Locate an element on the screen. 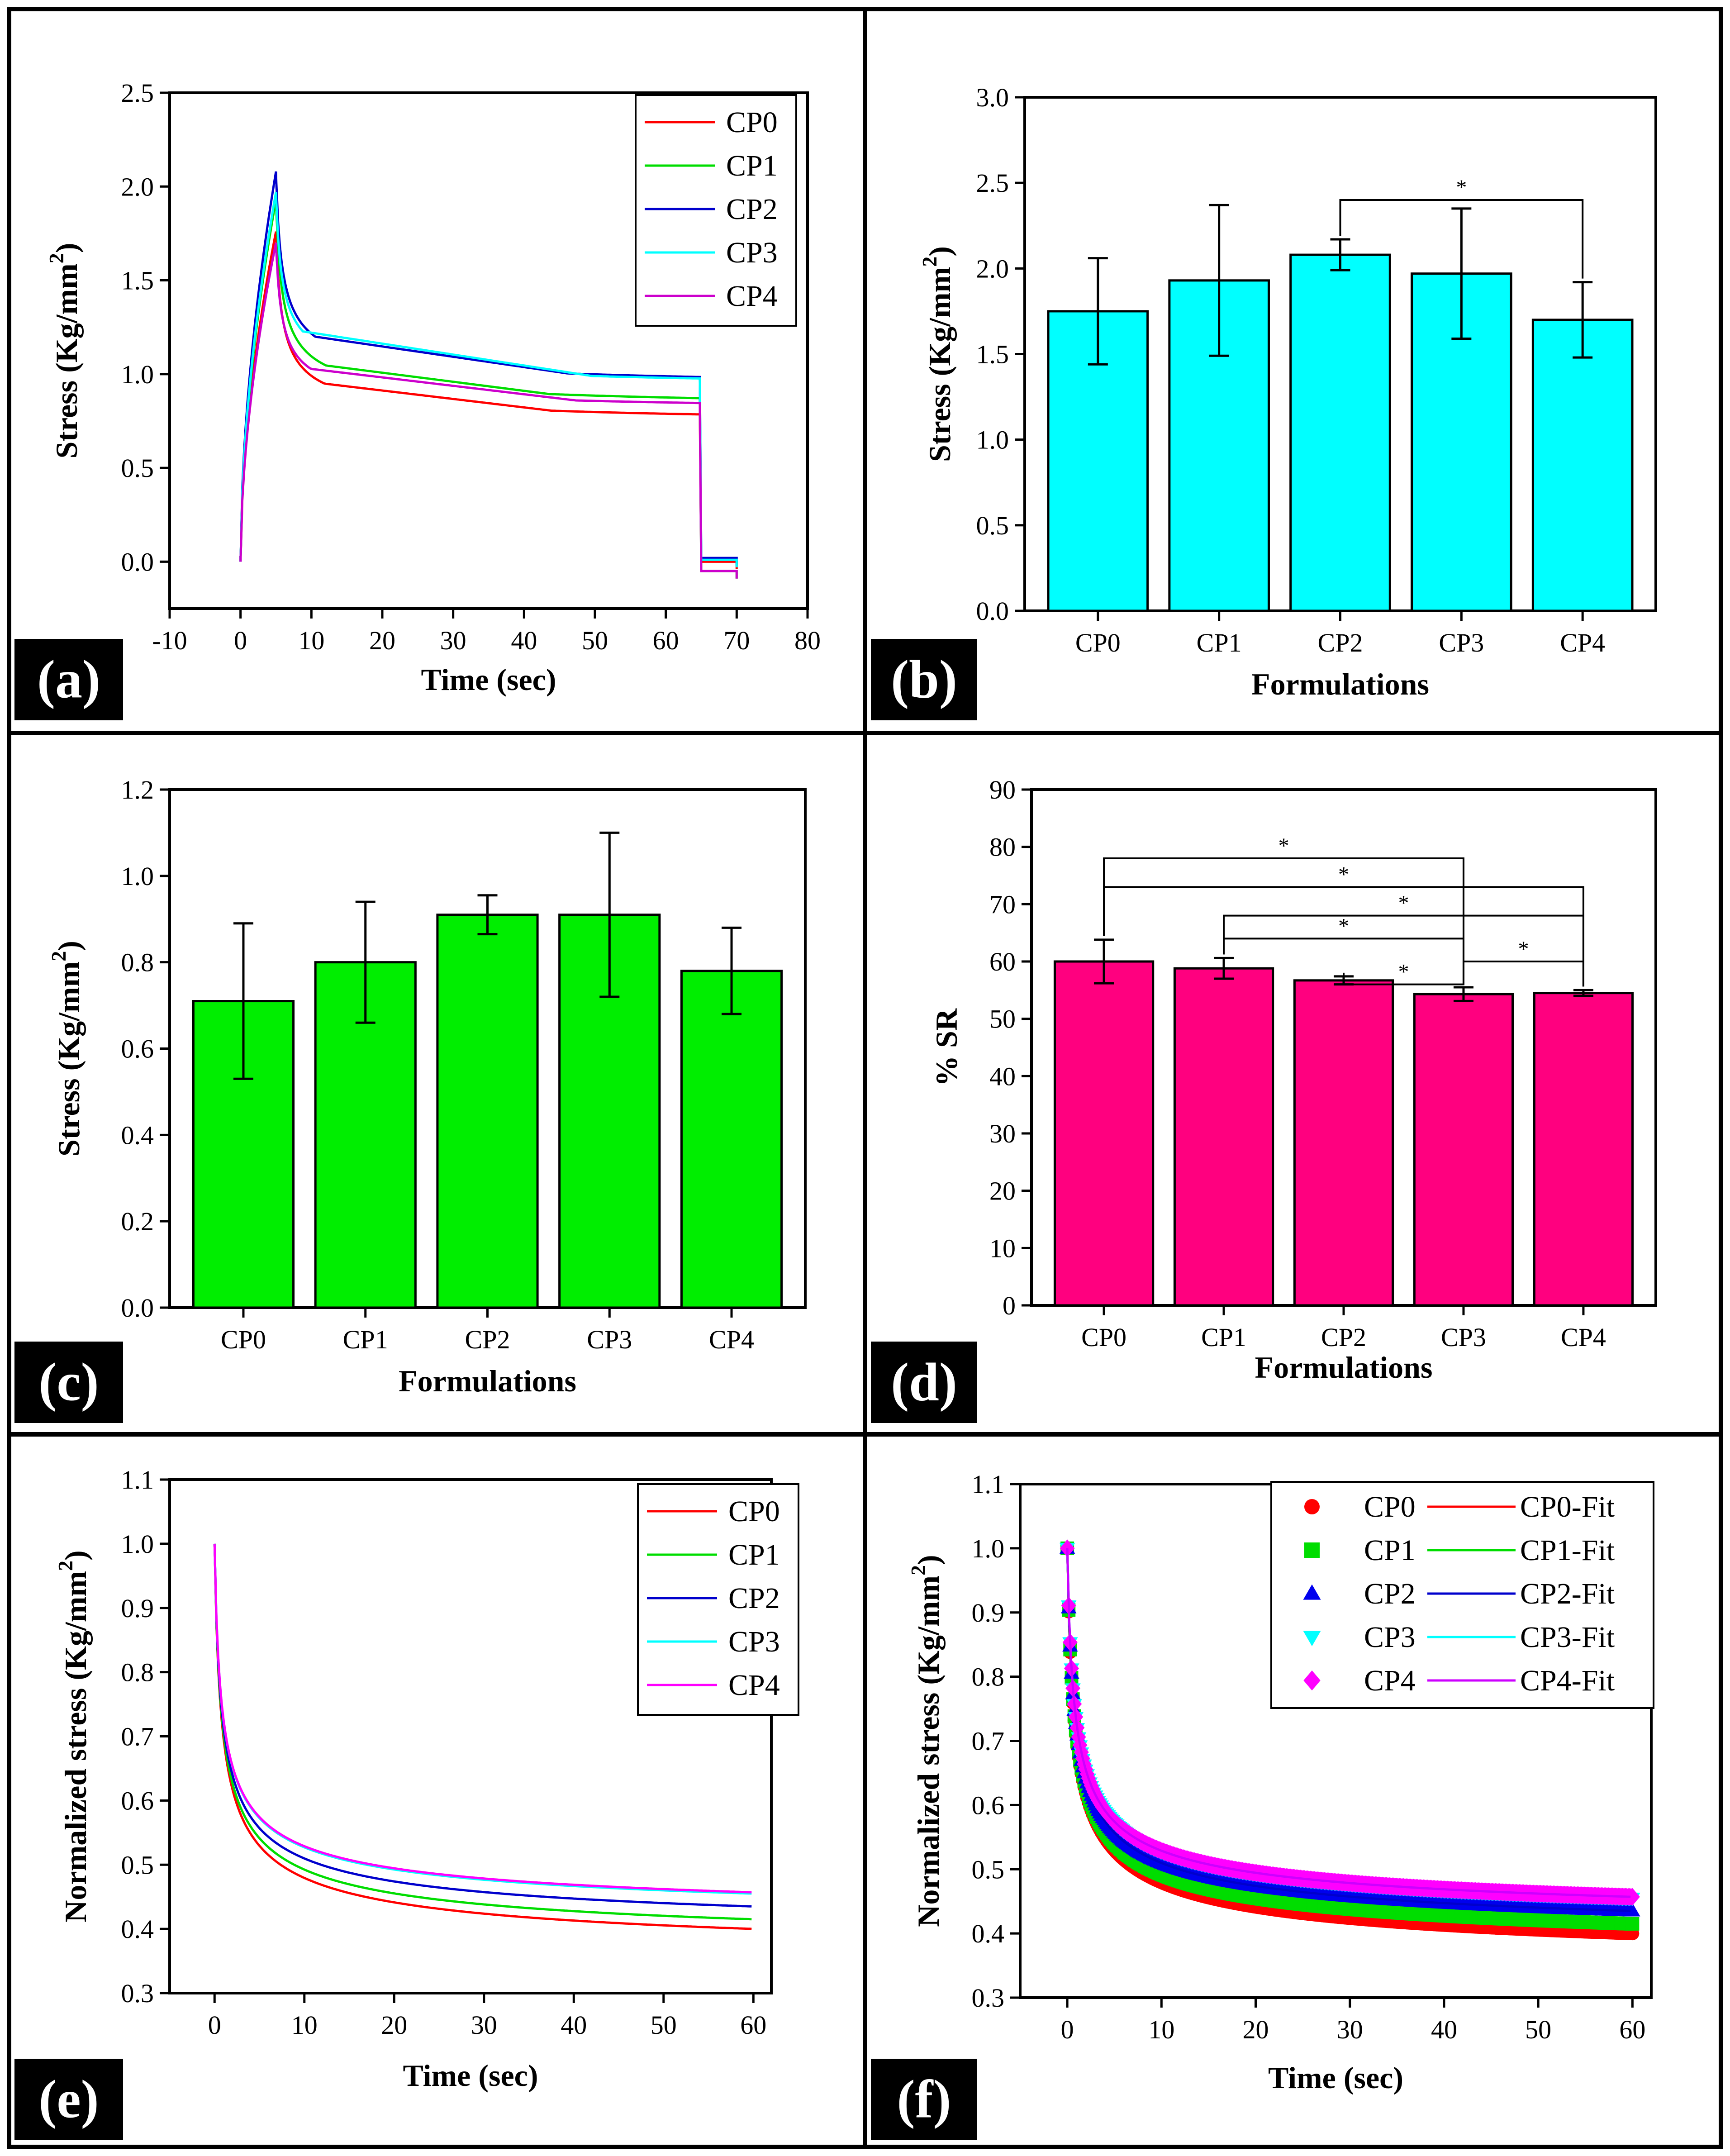  category-label-cp3: CP3 is located at coordinates (609, 1339).